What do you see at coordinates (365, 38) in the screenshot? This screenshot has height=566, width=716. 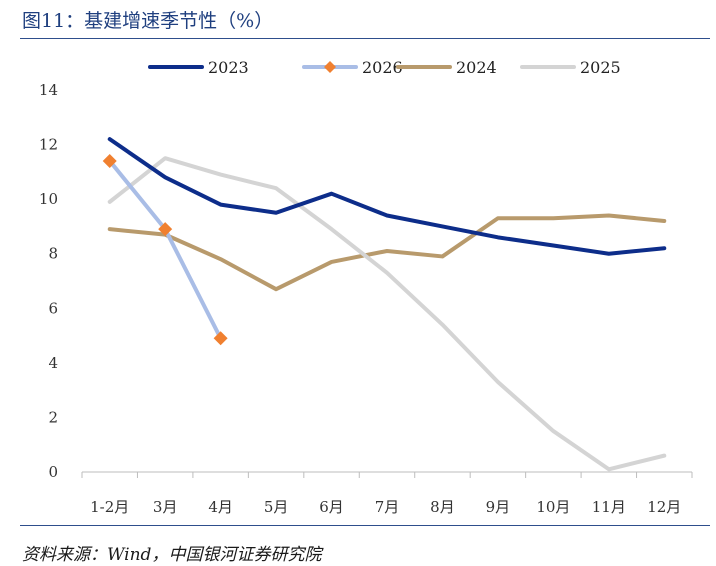 I see `top-rule` at bounding box center [365, 38].